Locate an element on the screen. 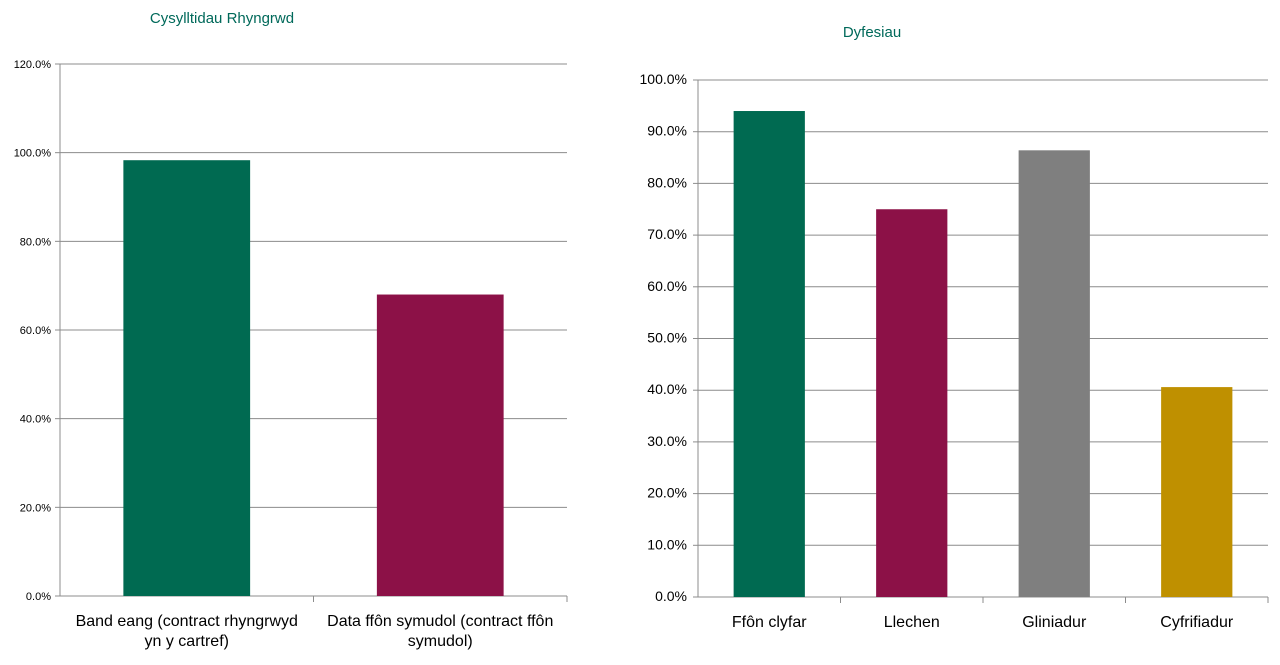  chart-title: Cysylltidau Rhyngrwd is located at coordinates (222, 18).